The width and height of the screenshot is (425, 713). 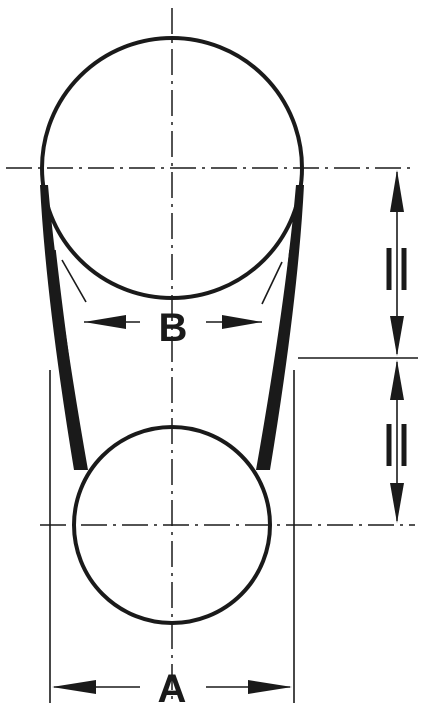 I want to click on dimension-a-label: A, so click(x=172, y=689).